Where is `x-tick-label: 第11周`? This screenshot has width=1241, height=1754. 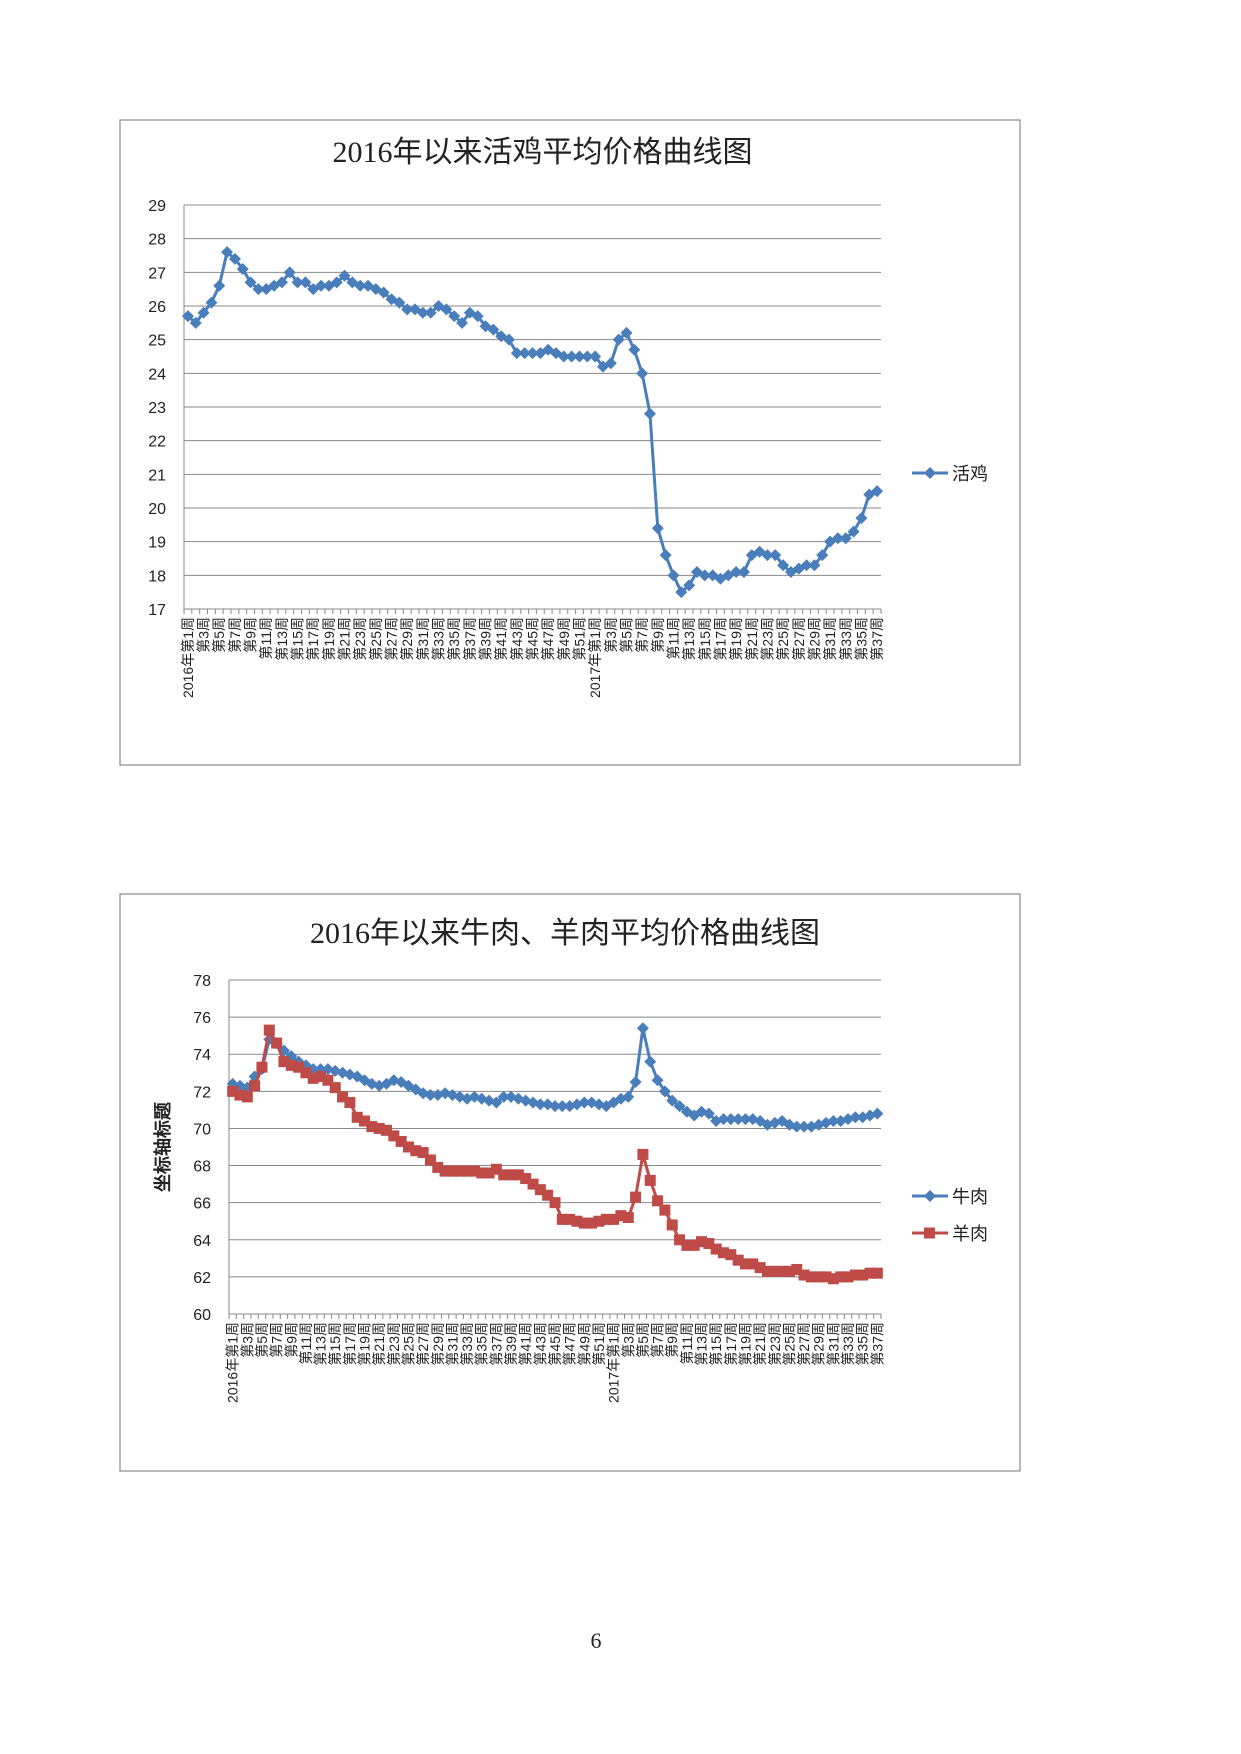 x-tick-label: 第11周 is located at coordinates (687, 1343).